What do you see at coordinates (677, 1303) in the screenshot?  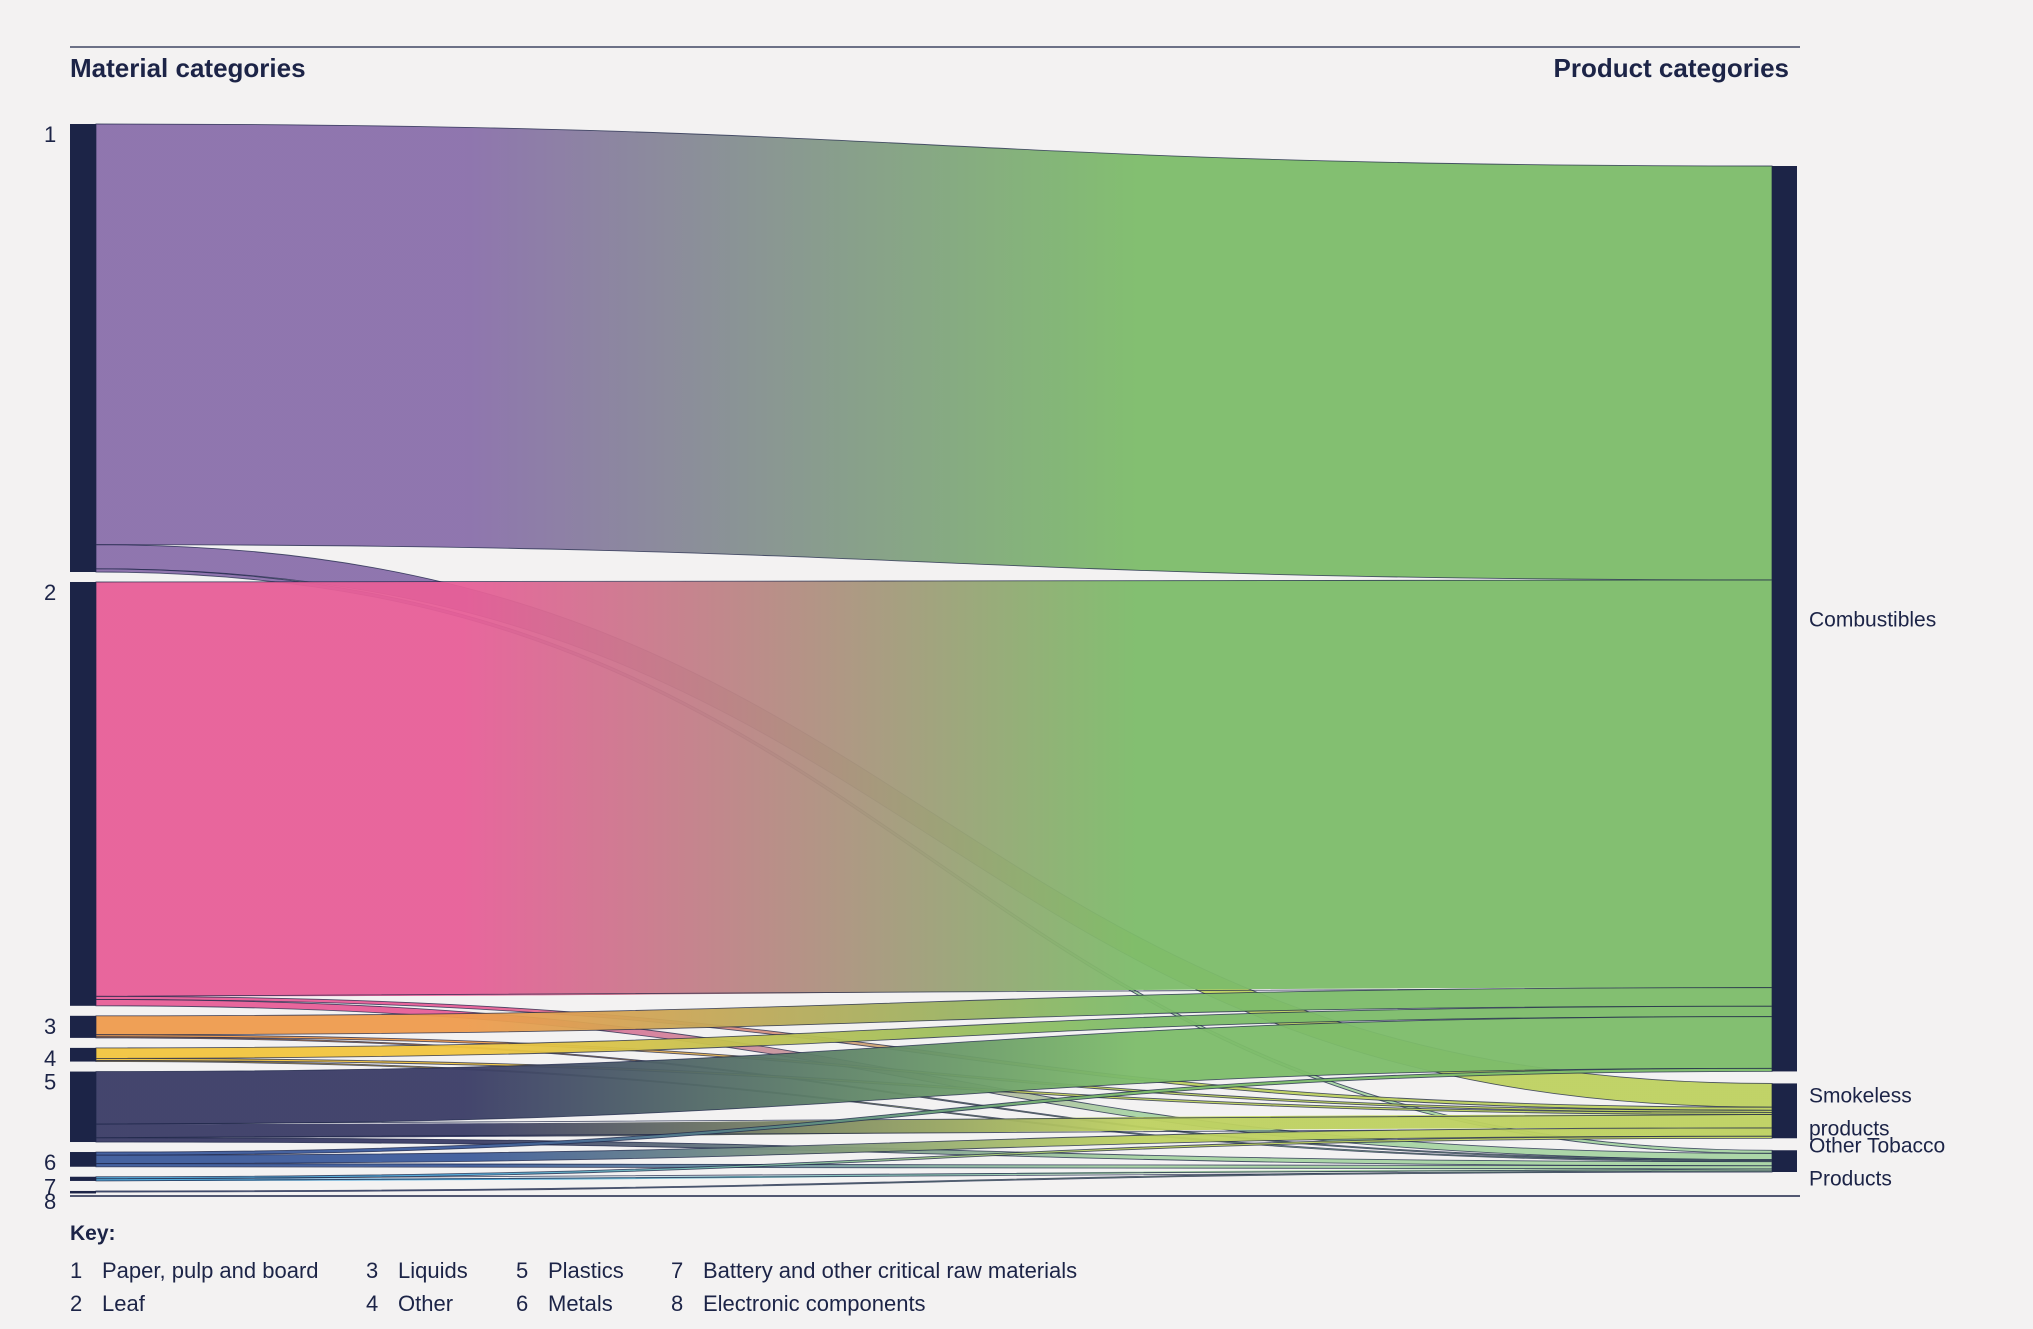 I see `key-number-8: 8` at bounding box center [677, 1303].